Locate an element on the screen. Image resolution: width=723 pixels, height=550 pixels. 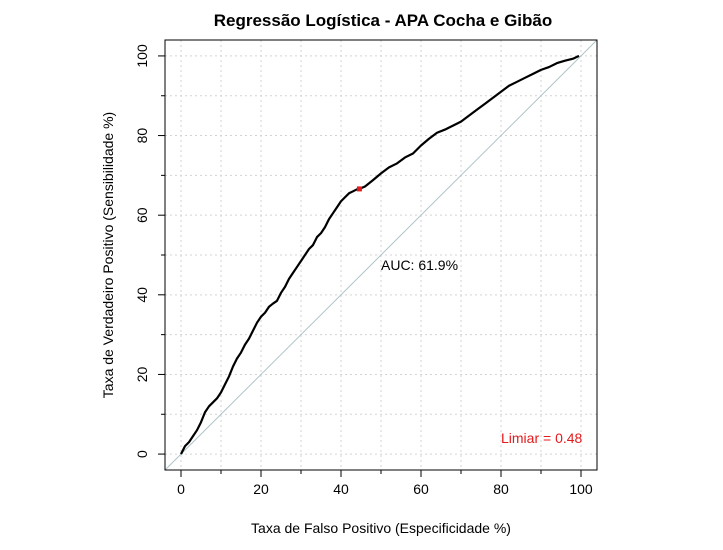
x-tick-label: 80 is located at coordinates (501, 489).